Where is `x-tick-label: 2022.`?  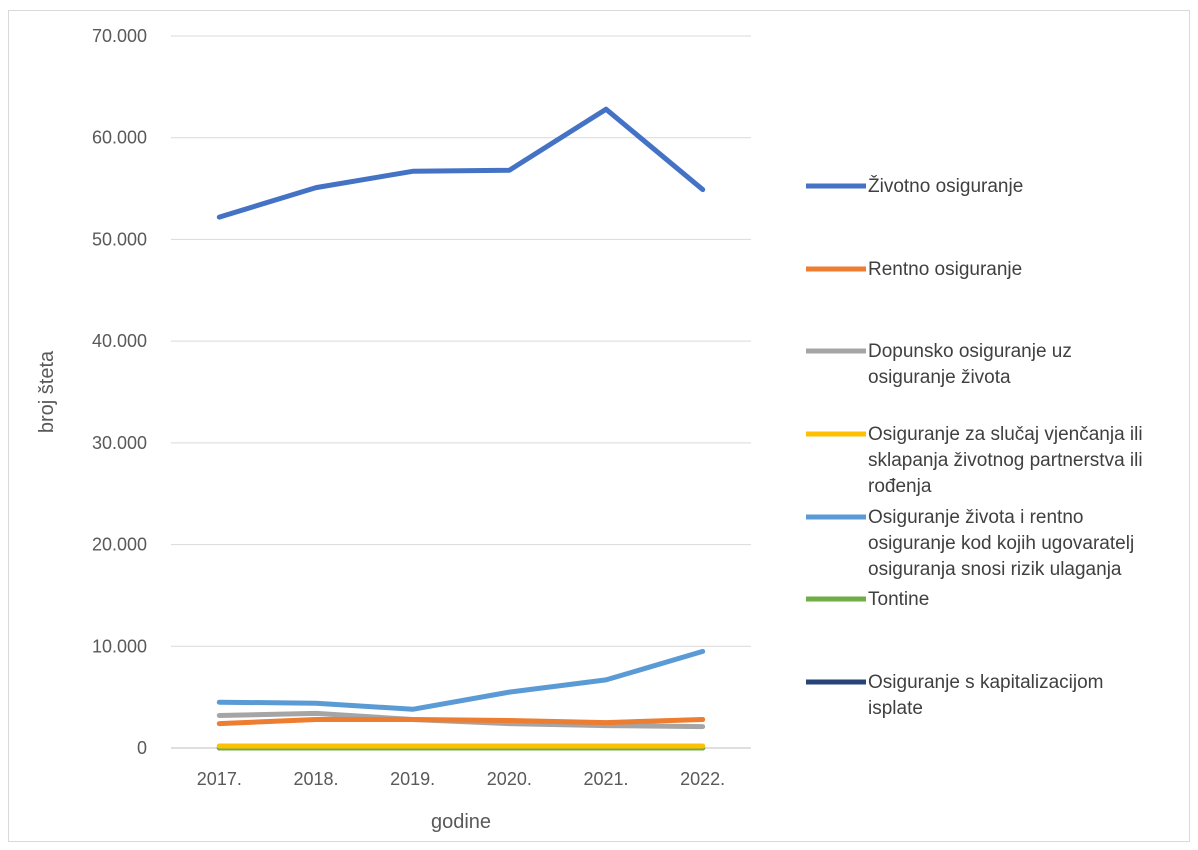
x-tick-label: 2022. is located at coordinates (702, 779).